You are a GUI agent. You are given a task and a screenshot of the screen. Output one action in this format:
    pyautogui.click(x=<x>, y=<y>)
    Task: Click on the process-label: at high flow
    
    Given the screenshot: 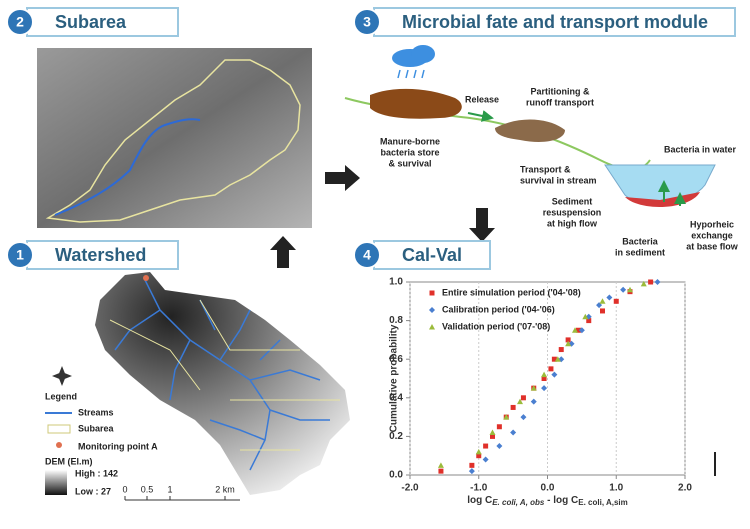 What is the action you would take?
    pyautogui.click(x=572, y=223)
    